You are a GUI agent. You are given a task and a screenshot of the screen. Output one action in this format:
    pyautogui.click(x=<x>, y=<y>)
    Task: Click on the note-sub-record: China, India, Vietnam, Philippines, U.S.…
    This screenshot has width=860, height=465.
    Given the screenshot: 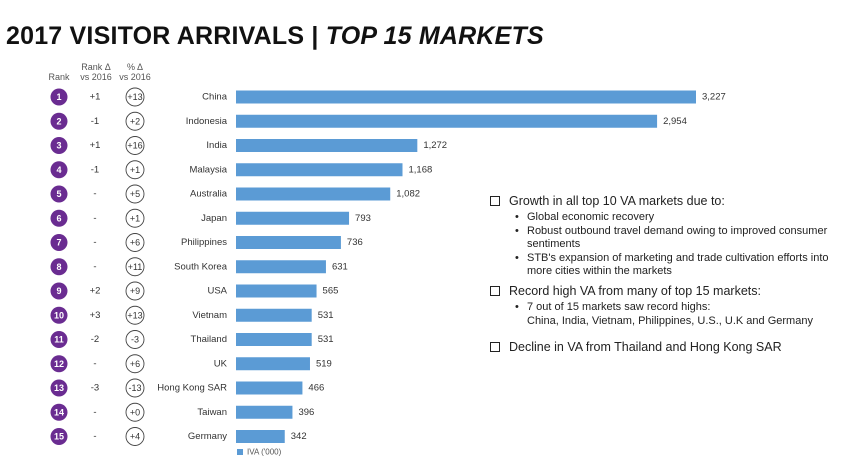 What is the action you would take?
    pyautogui.click(x=670, y=321)
    